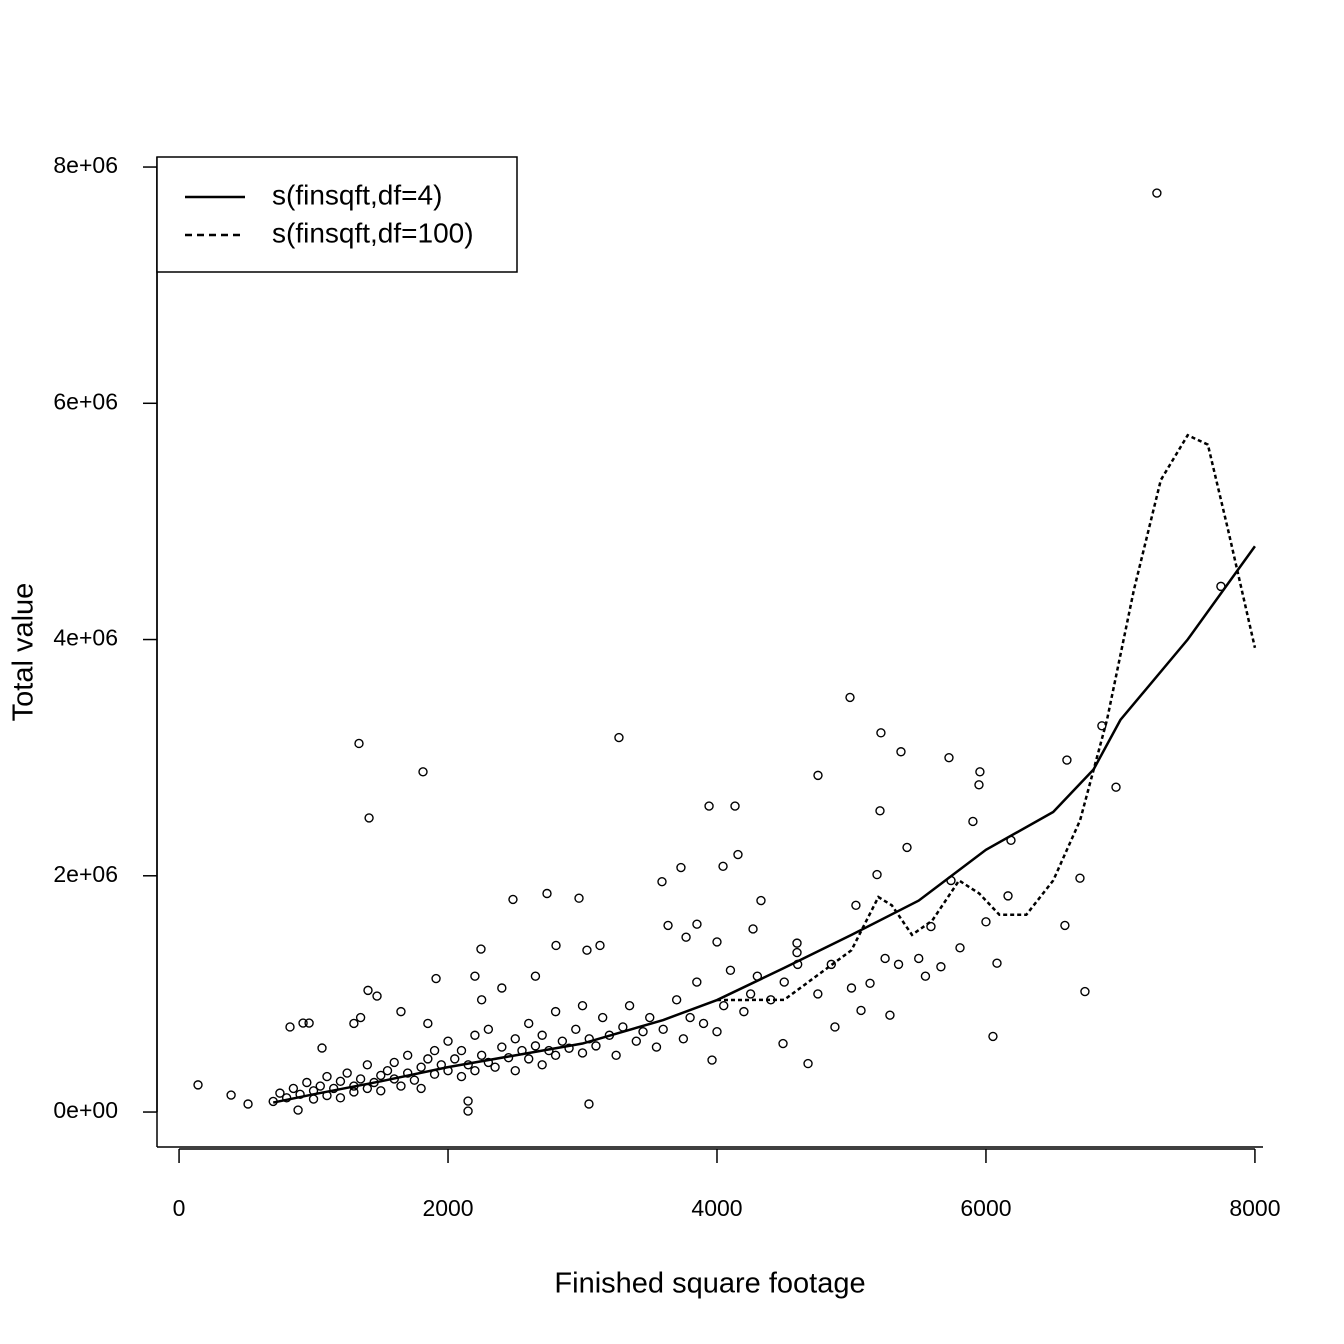 The height and width of the screenshot is (1344, 1344). Describe the element at coordinates (985, 1208) in the screenshot. I see `x-tick-label: 6000` at that location.